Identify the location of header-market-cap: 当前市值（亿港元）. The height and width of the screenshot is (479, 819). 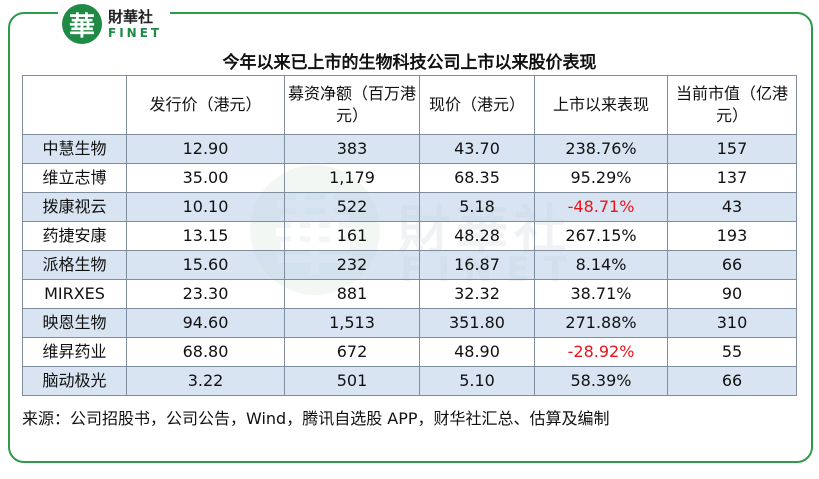
(732, 105).